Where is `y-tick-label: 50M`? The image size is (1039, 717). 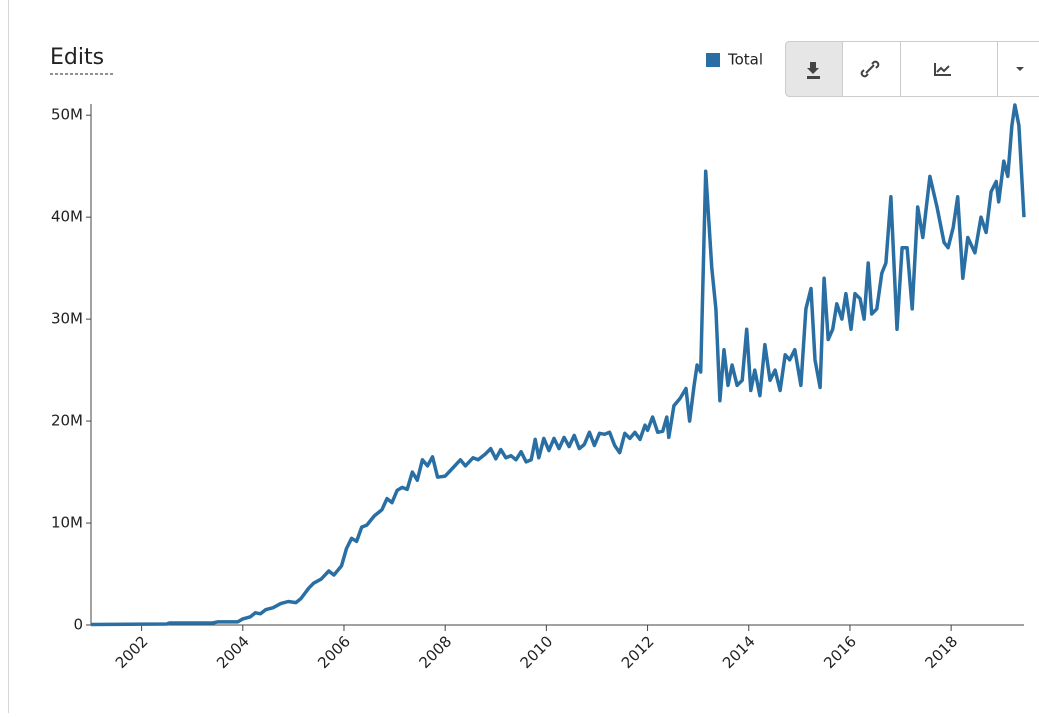
y-tick-label: 50M is located at coordinates (67, 115).